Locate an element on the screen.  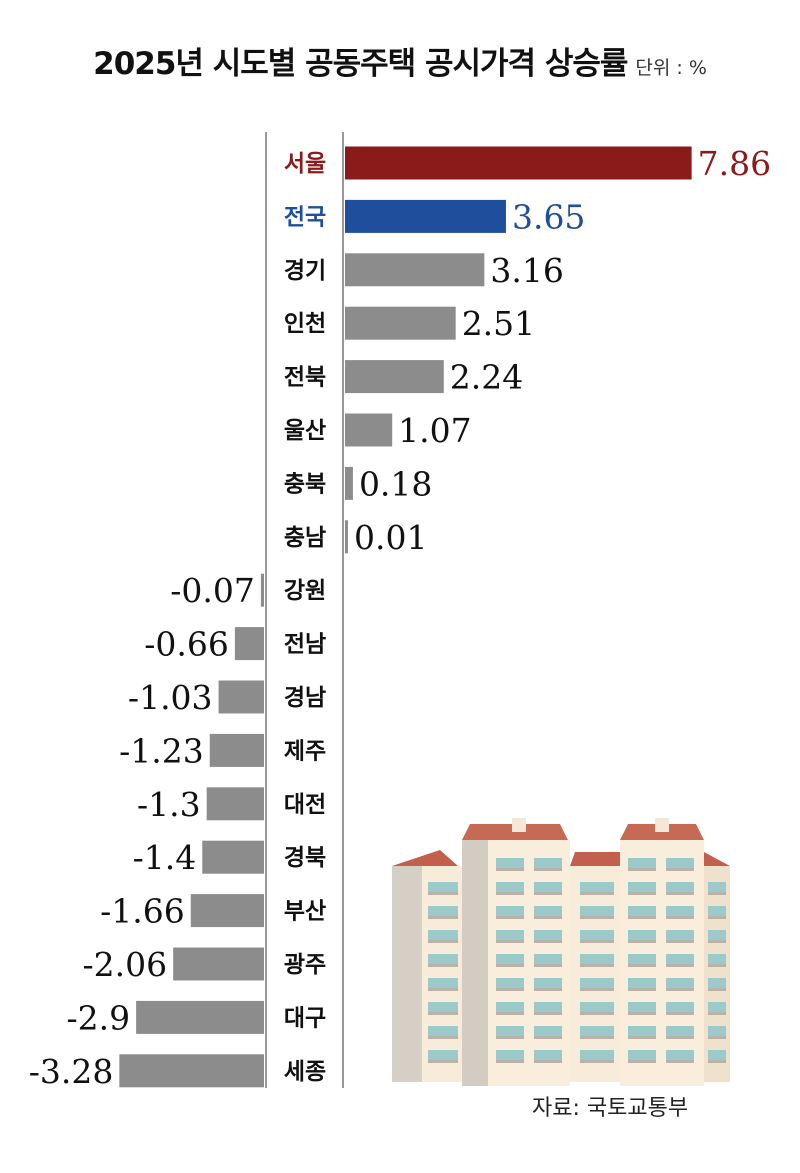
category-label: 대구 is located at coordinates (305, 1018).